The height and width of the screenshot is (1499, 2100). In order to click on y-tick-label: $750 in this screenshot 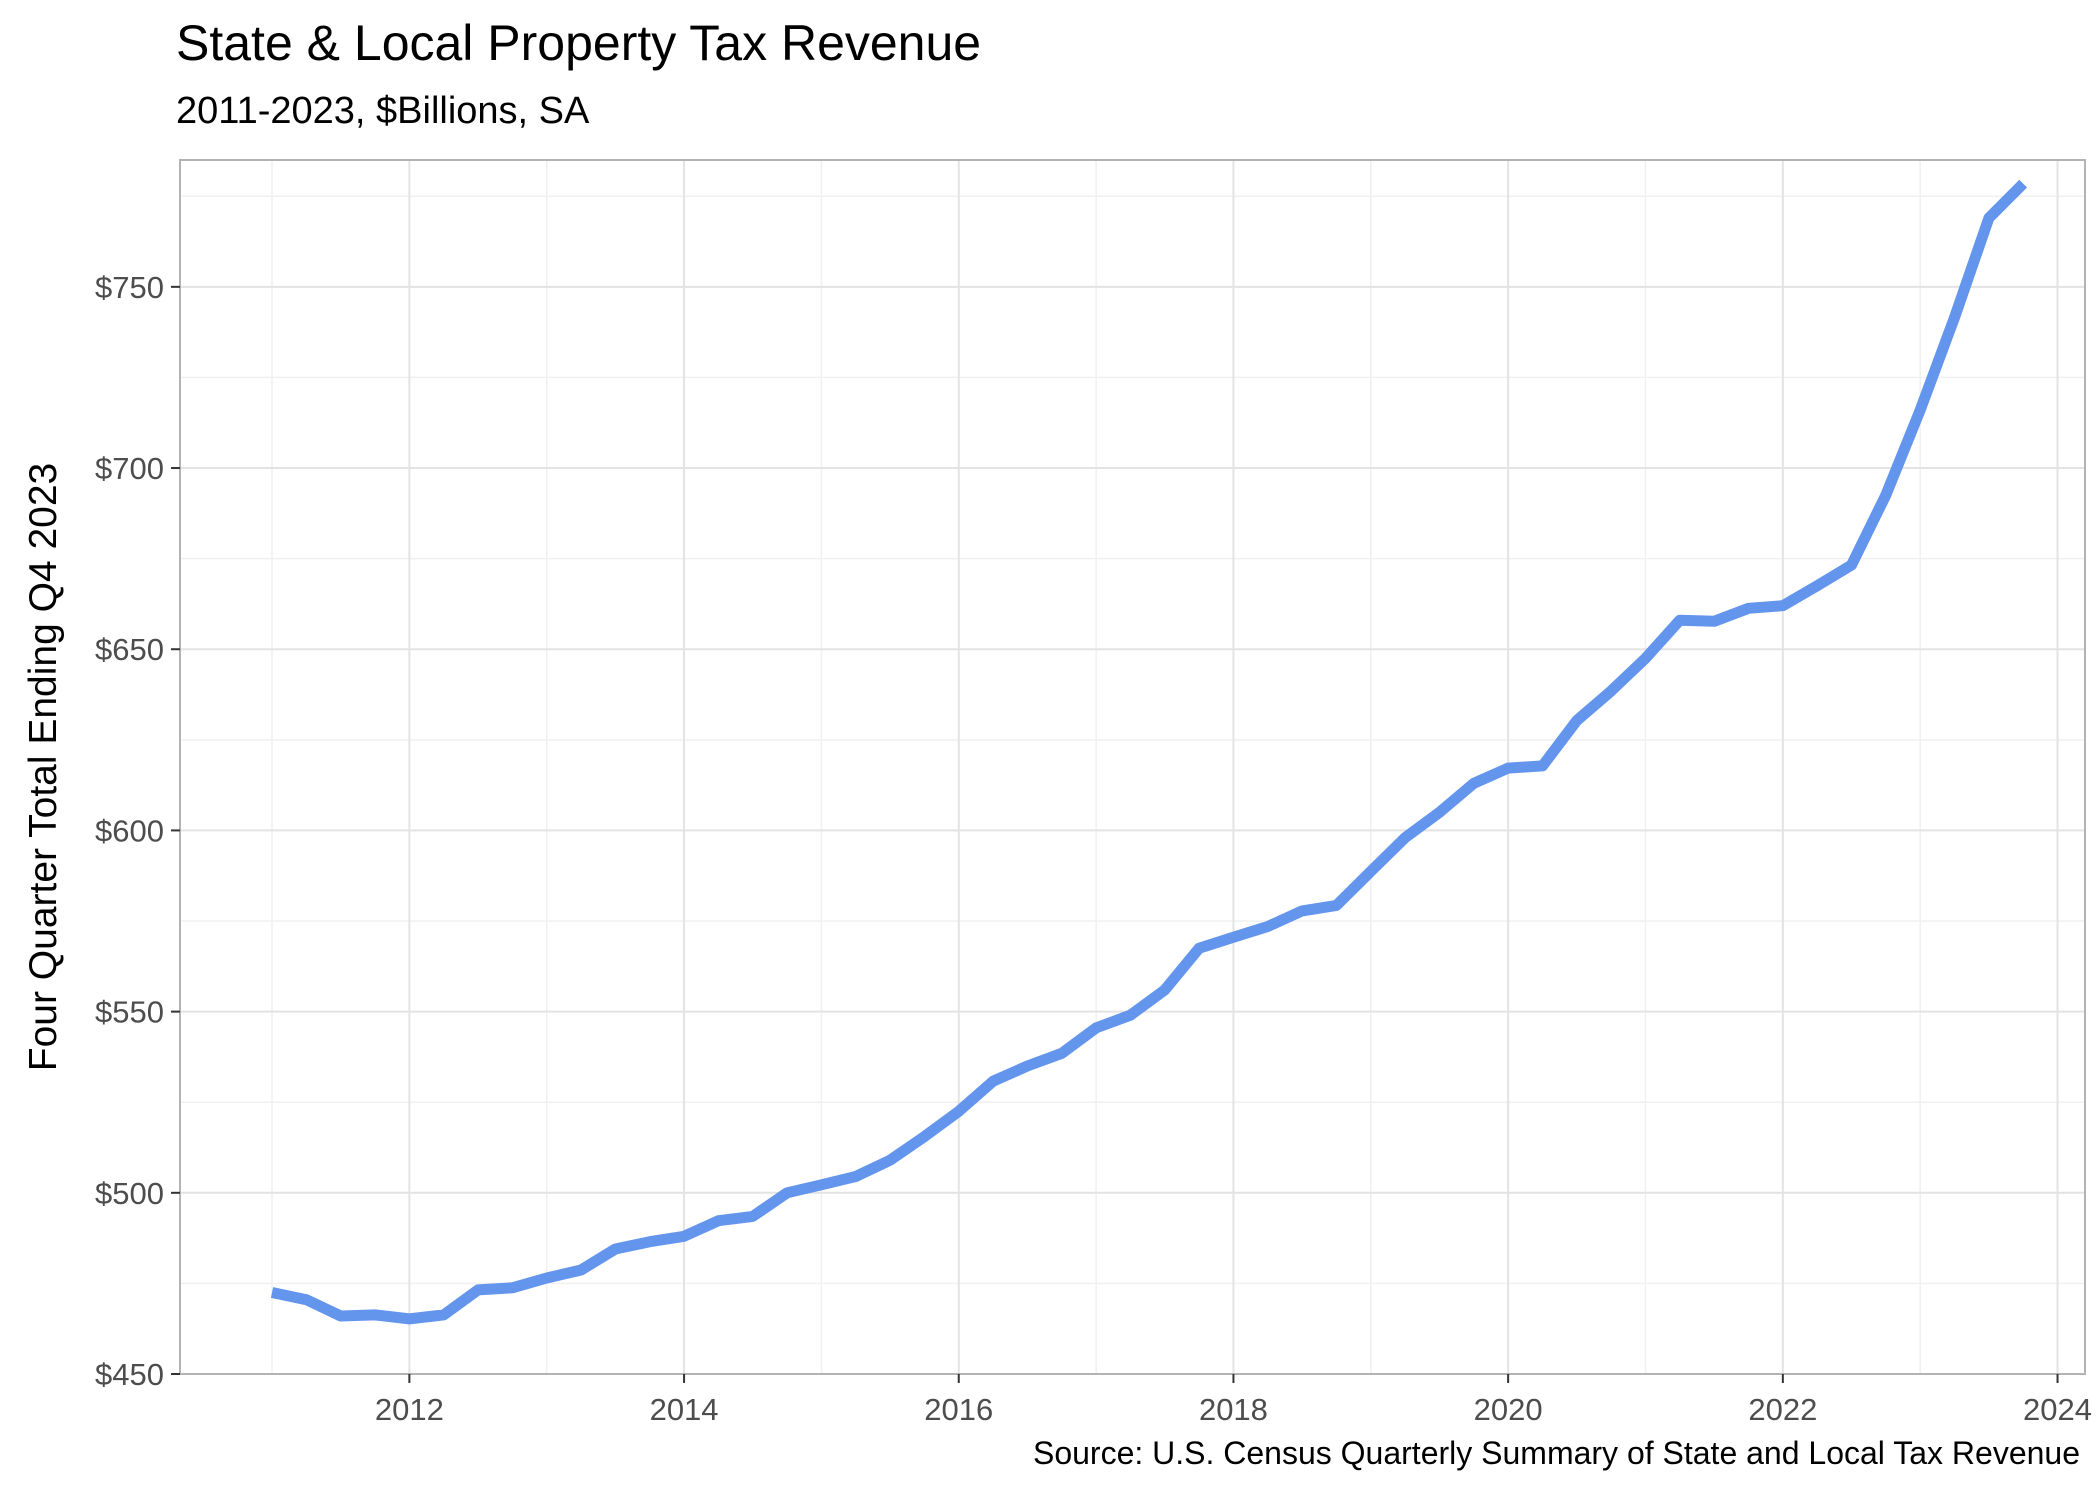, I will do `click(129, 287)`.